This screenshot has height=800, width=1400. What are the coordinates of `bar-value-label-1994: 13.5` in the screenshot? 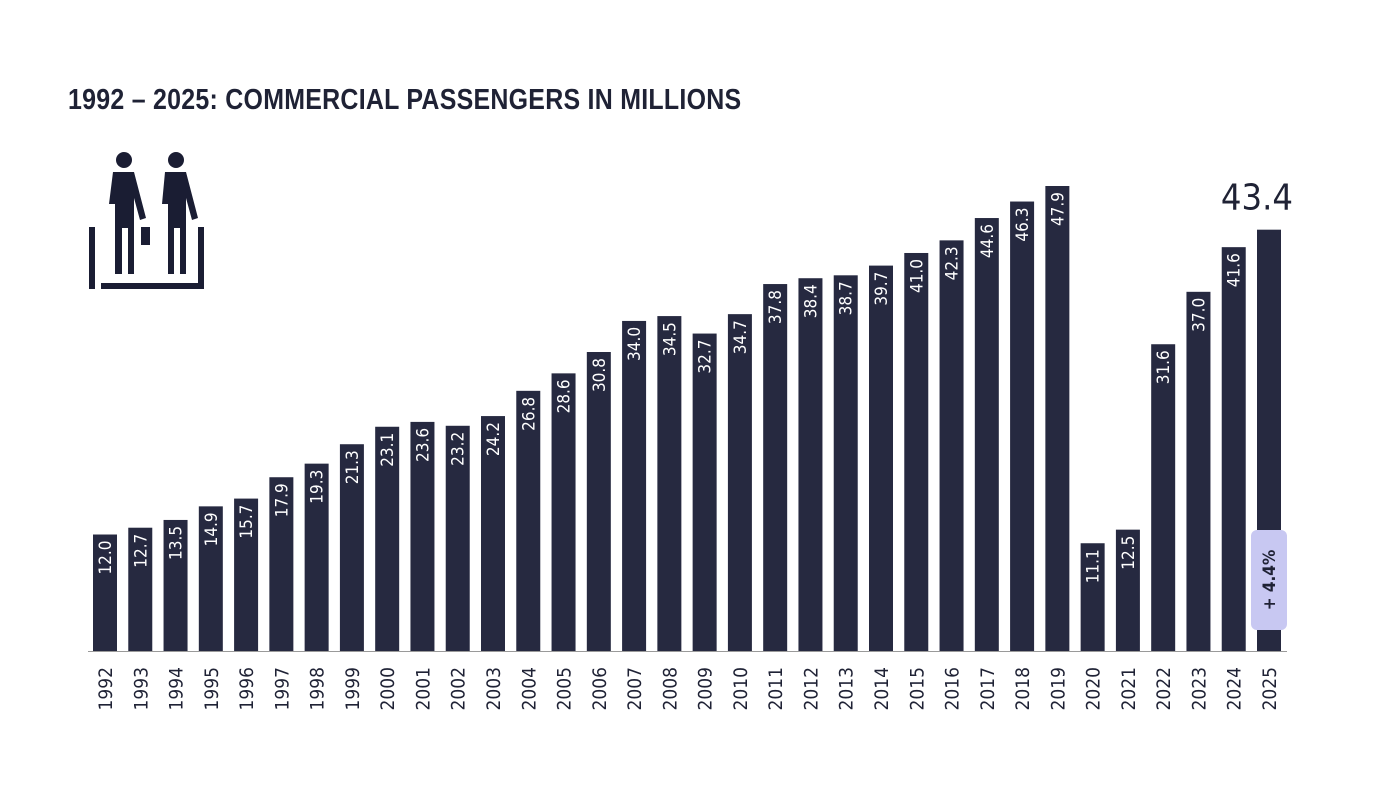 It's located at (177, 543).